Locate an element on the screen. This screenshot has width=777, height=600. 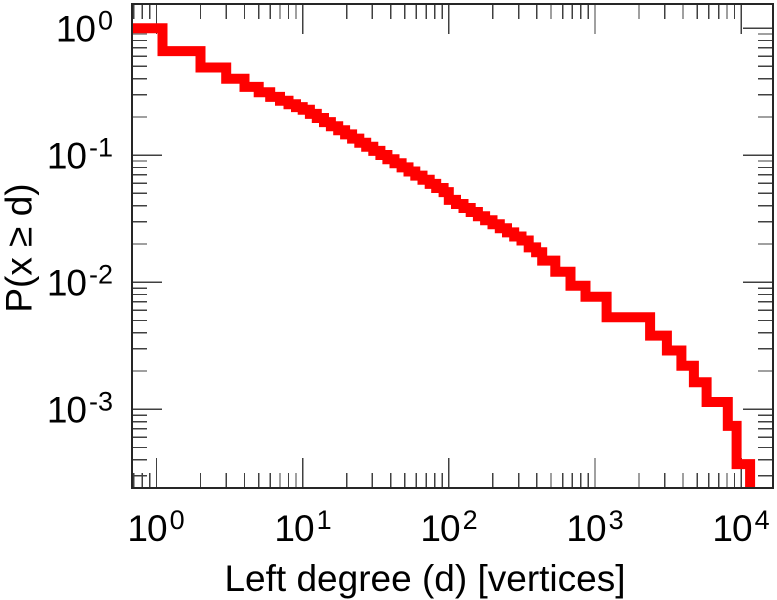
y-tick-label: 10 0 is located at coordinates (84, 27).